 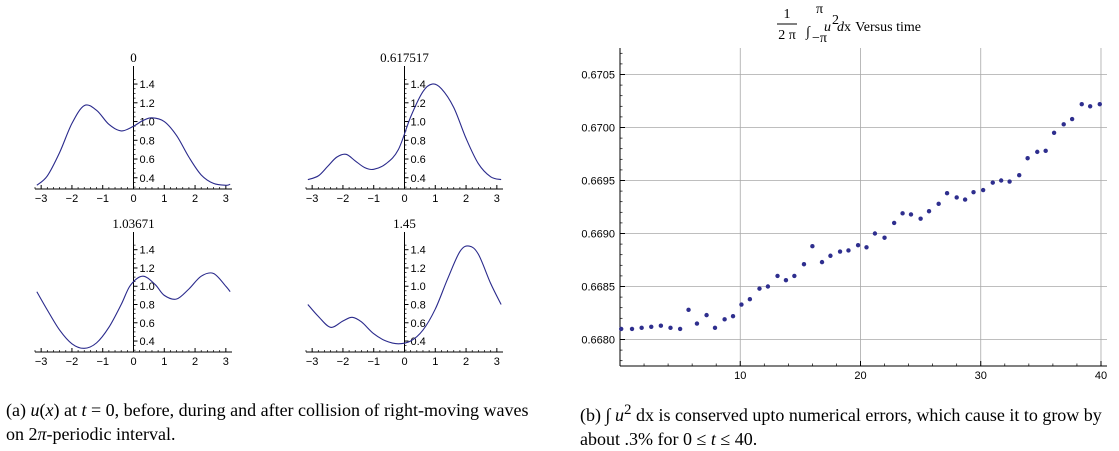 What do you see at coordinates (133, 292) in the screenshot?
I see `panel-t103671: 1.03671 −3 −2 −1 0 1 2 3 0.4 0.6 0.8 1.0 1.2 1.4` at bounding box center [133, 292].